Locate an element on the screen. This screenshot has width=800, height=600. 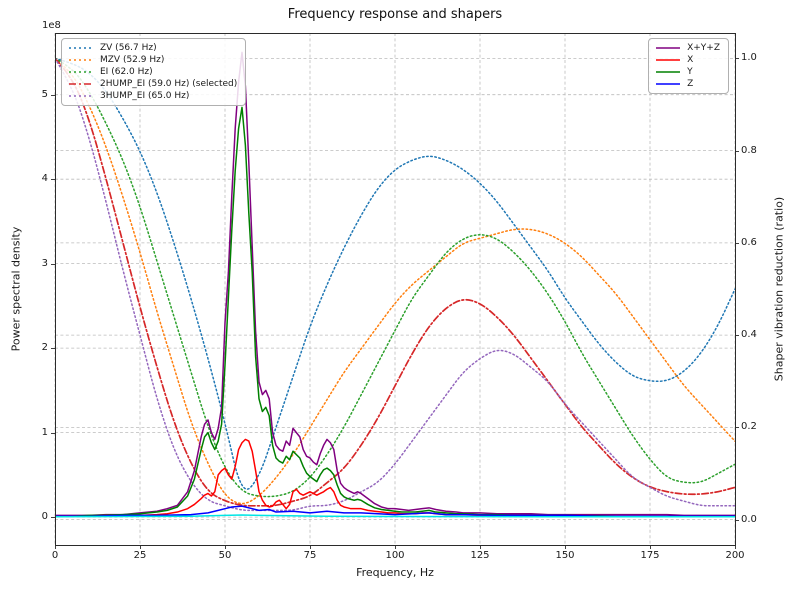
legend-item: Y is located at coordinates (687, 72).